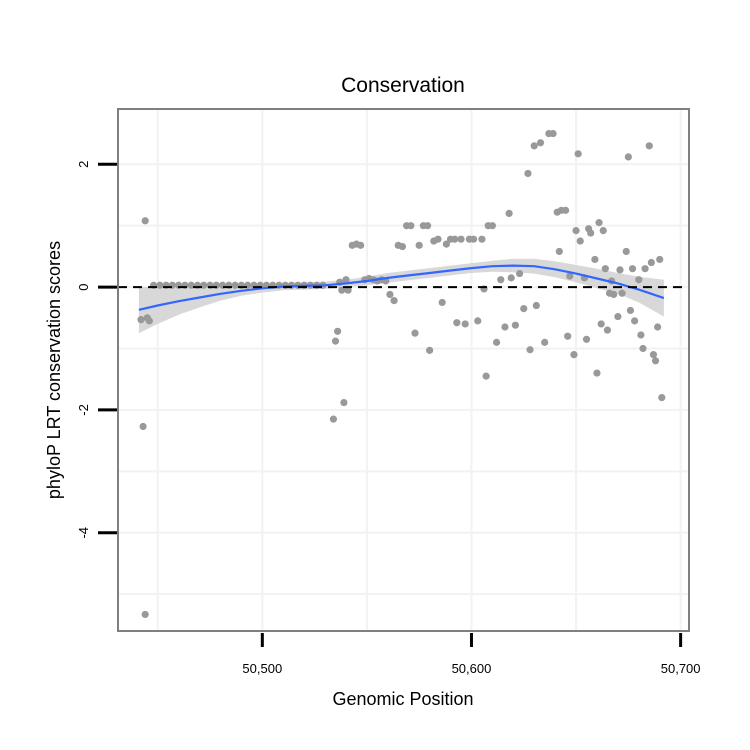 The height and width of the screenshot is (750, 750). Describe the element at coordinates (54, 370) in the screenshot. I see `y-axis-title: phyloP LRT conservation scores` at that location.